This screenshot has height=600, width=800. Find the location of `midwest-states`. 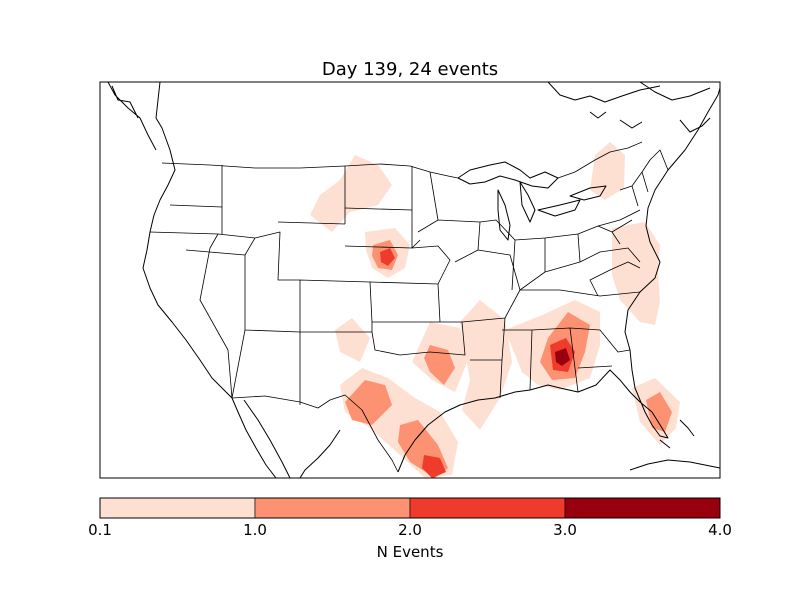

midwest-states is located at coordinates (516, 231).